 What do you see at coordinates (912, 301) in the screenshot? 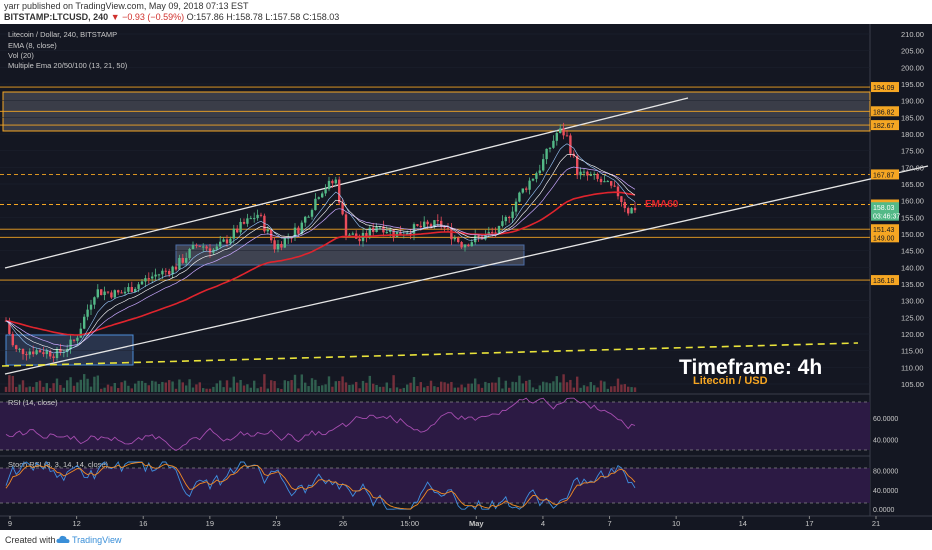
I see `price-tick-16: 130.00` at bounding box center [912, 301].